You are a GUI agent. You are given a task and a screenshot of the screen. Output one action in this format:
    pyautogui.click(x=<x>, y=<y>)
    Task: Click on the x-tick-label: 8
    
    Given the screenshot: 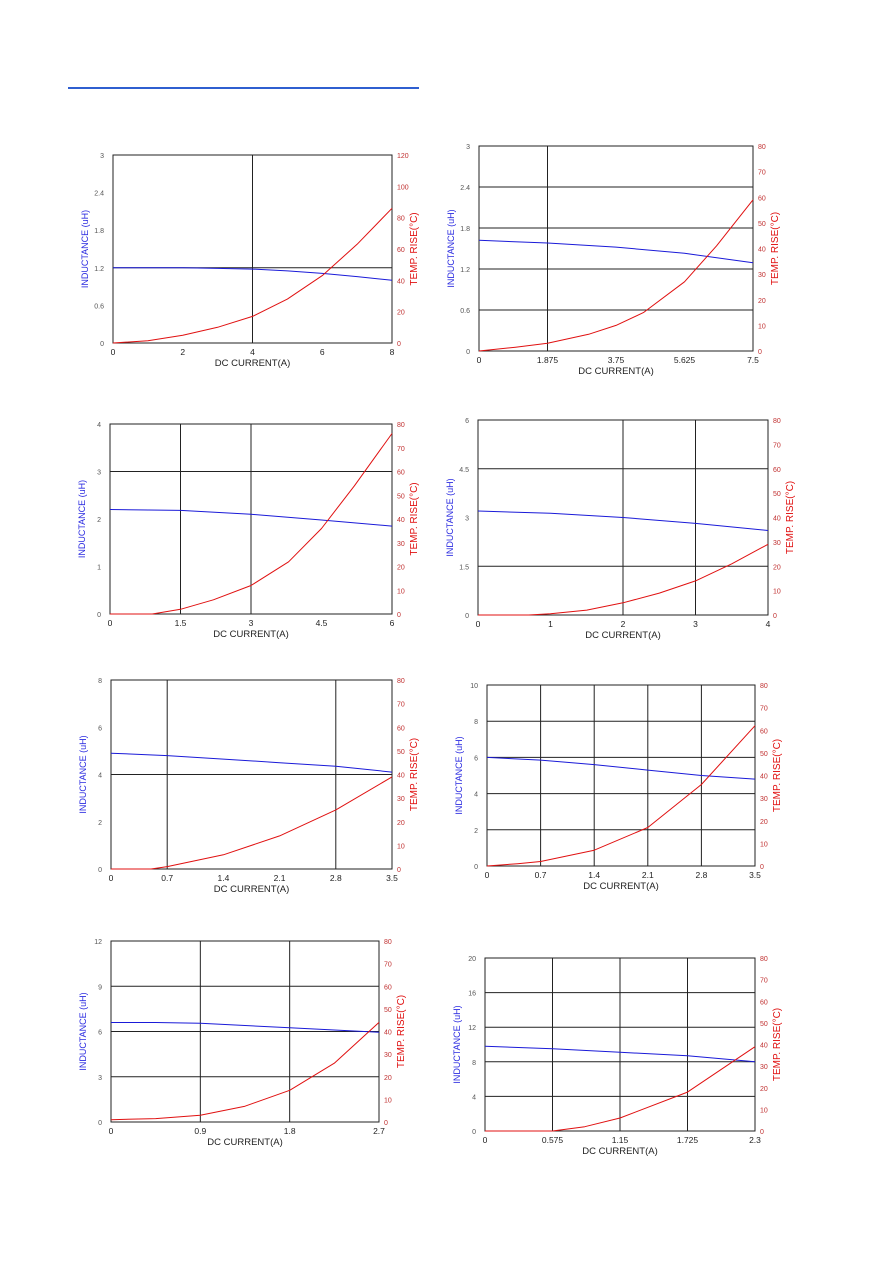 What is the action you would take?
    pyautogui.click(x=392, y=352)
    